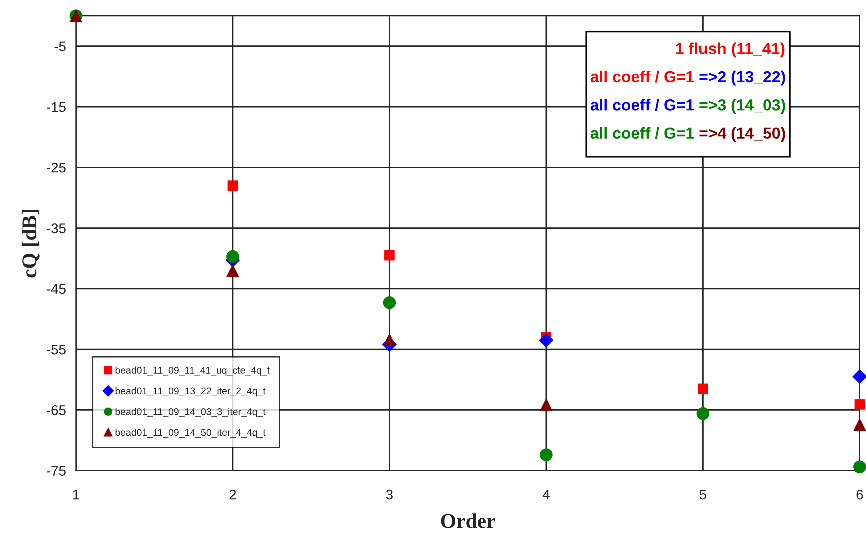 This screenshot has width=866, height=535. What do you see at coordinates (56, 229) in the screenshot?
I see `y-tick-label: -35` at bounding box center [56, 229].